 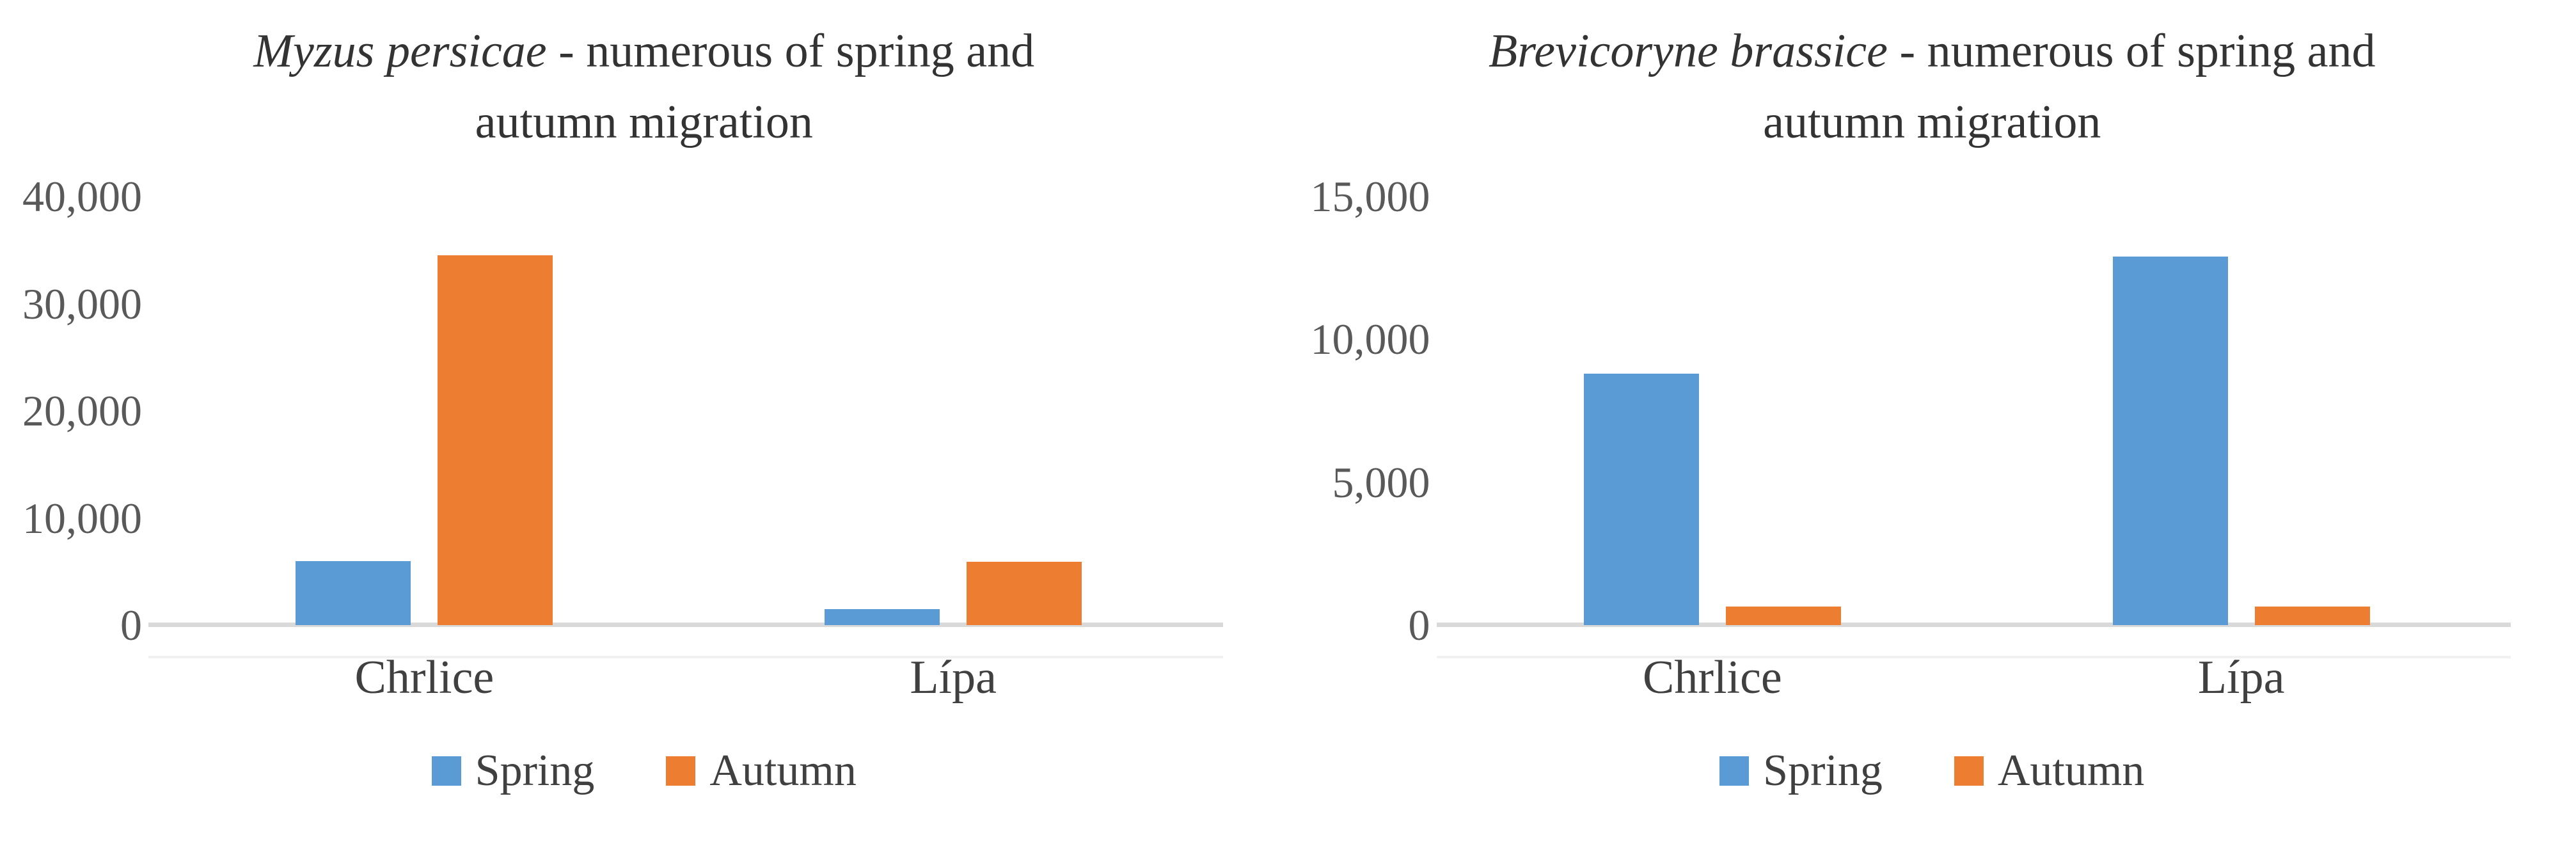 What do you see at coordinates (1370, 196) in the screenshot?
I see `y-tick-label: 15,000` at bounding box center [1370, 196].